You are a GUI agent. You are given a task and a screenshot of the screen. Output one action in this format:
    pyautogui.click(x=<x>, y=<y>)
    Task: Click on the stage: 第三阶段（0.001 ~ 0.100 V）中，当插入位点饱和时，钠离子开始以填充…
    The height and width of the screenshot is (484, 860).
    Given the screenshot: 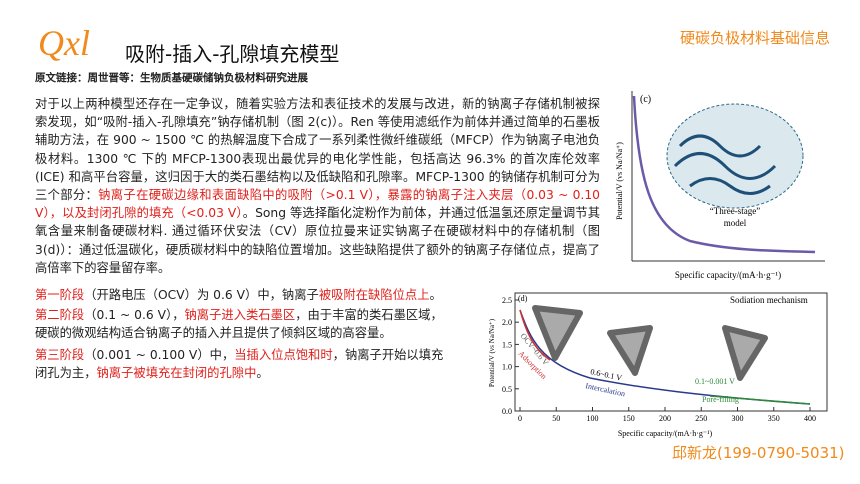 What is the action you would take?
    pyautogui.click(x=245, y=364)
    